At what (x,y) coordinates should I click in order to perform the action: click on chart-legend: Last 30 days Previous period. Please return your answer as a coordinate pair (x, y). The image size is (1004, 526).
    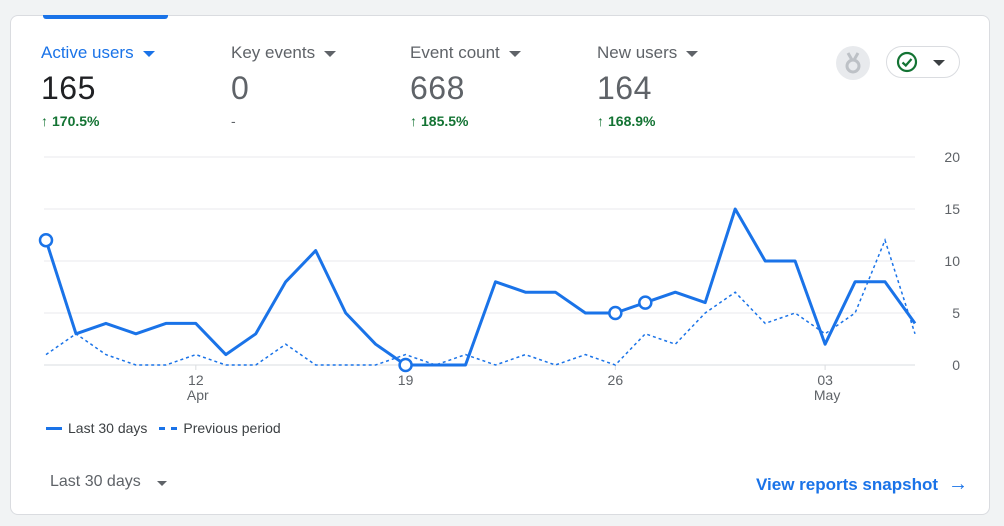
    Looking at the image, I should click on (169, 428).